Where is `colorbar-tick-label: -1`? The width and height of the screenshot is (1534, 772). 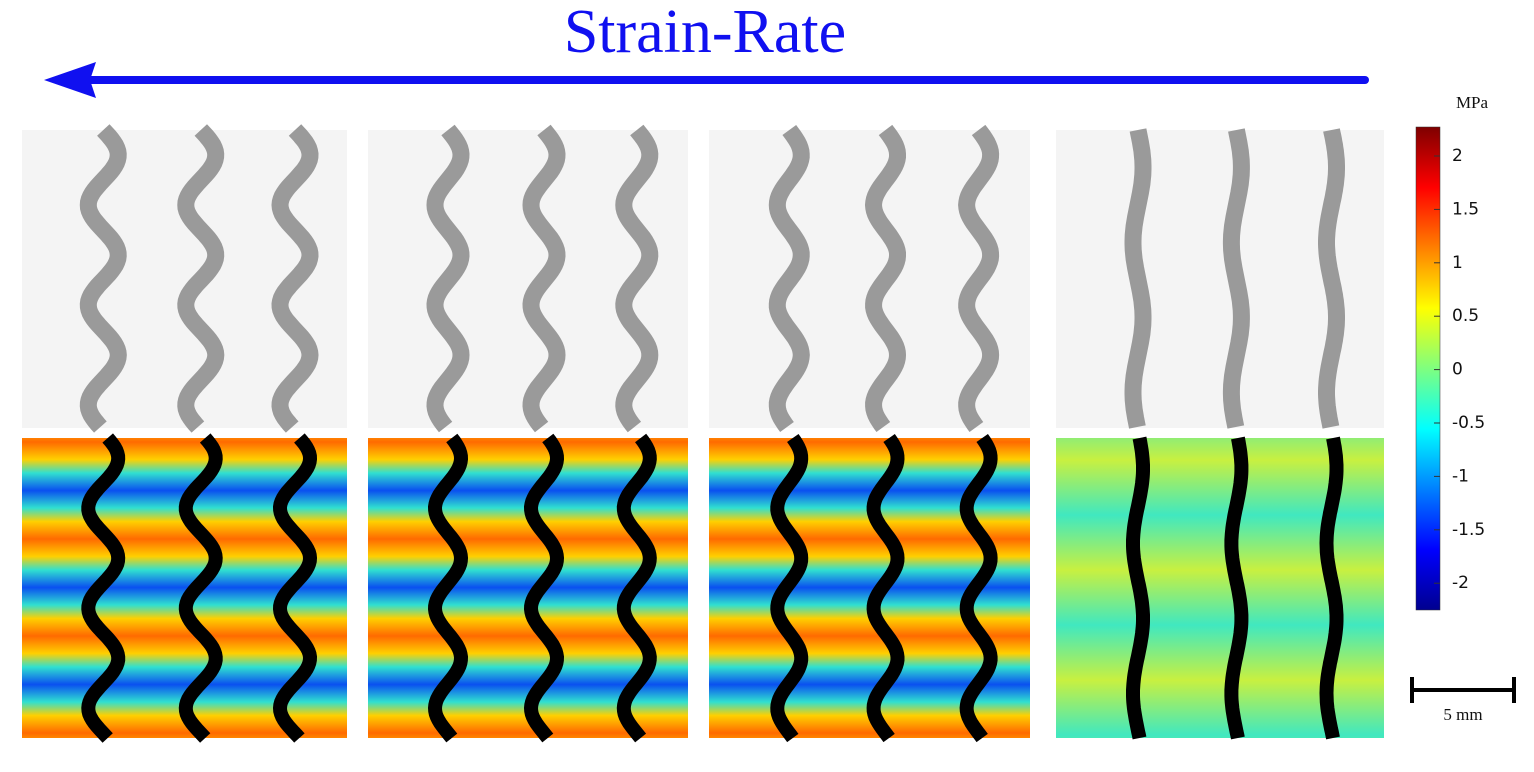 colorbar-tick-label: -1 is located at coordinates (1460, 476).